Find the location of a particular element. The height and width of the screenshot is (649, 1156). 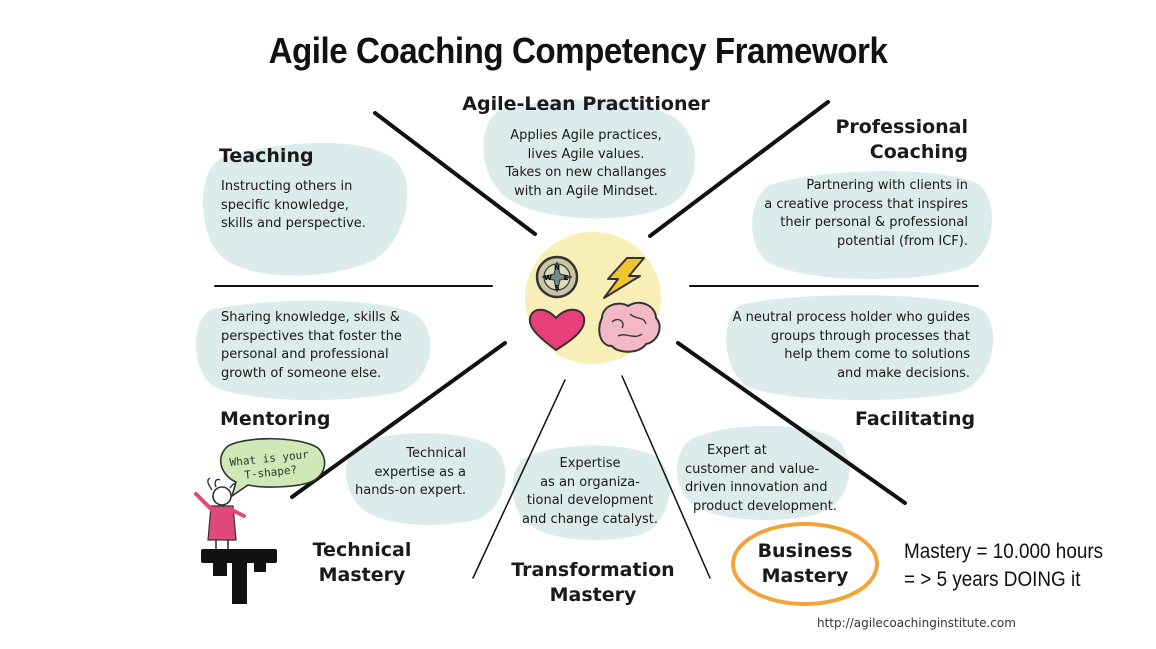

business-mastery-ring is located at coordinates (805, 564).